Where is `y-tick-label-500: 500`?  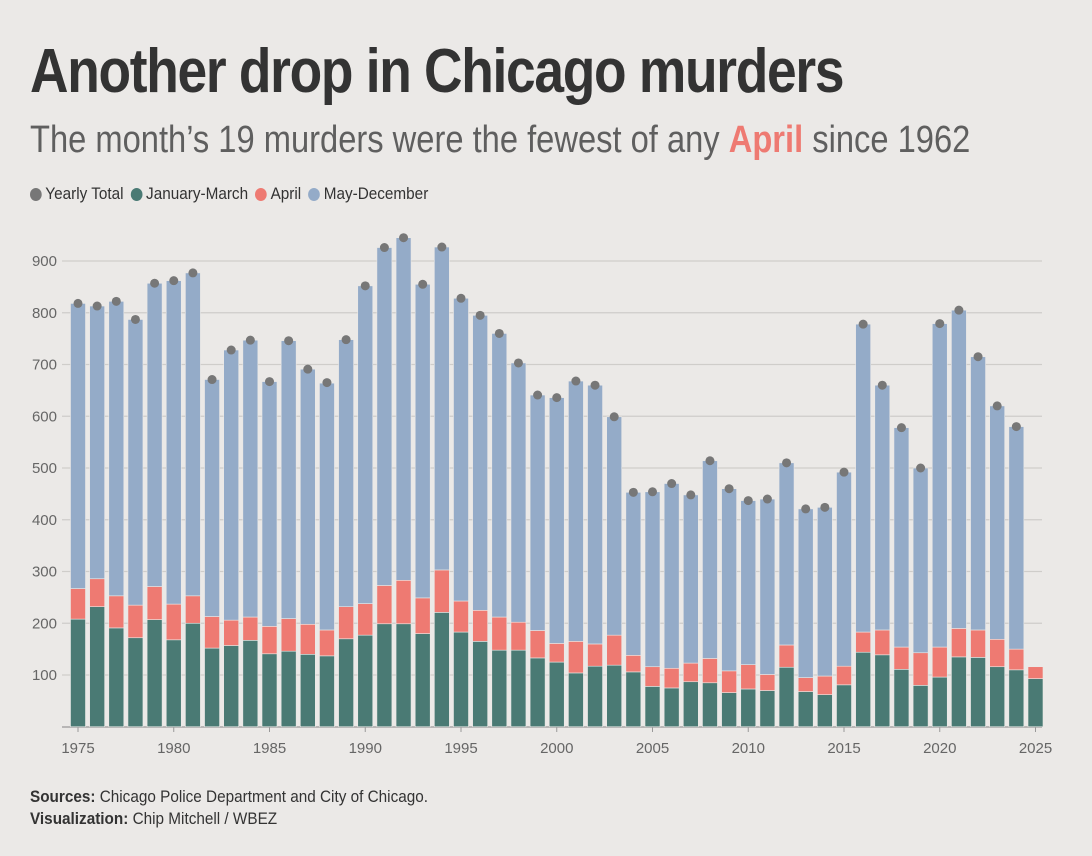
y-tick-label-500: 500 is located at coordinates (44, 468).